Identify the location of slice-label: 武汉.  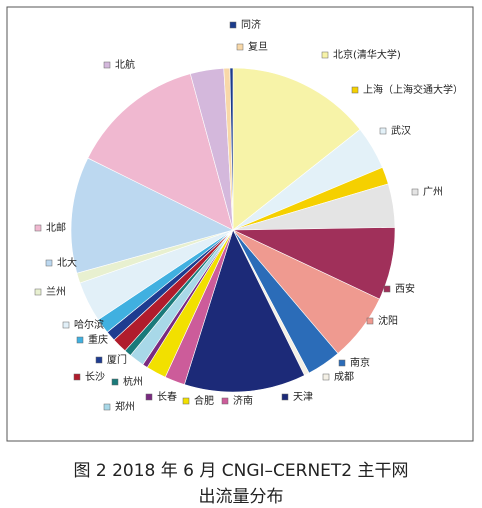
(401, 130).